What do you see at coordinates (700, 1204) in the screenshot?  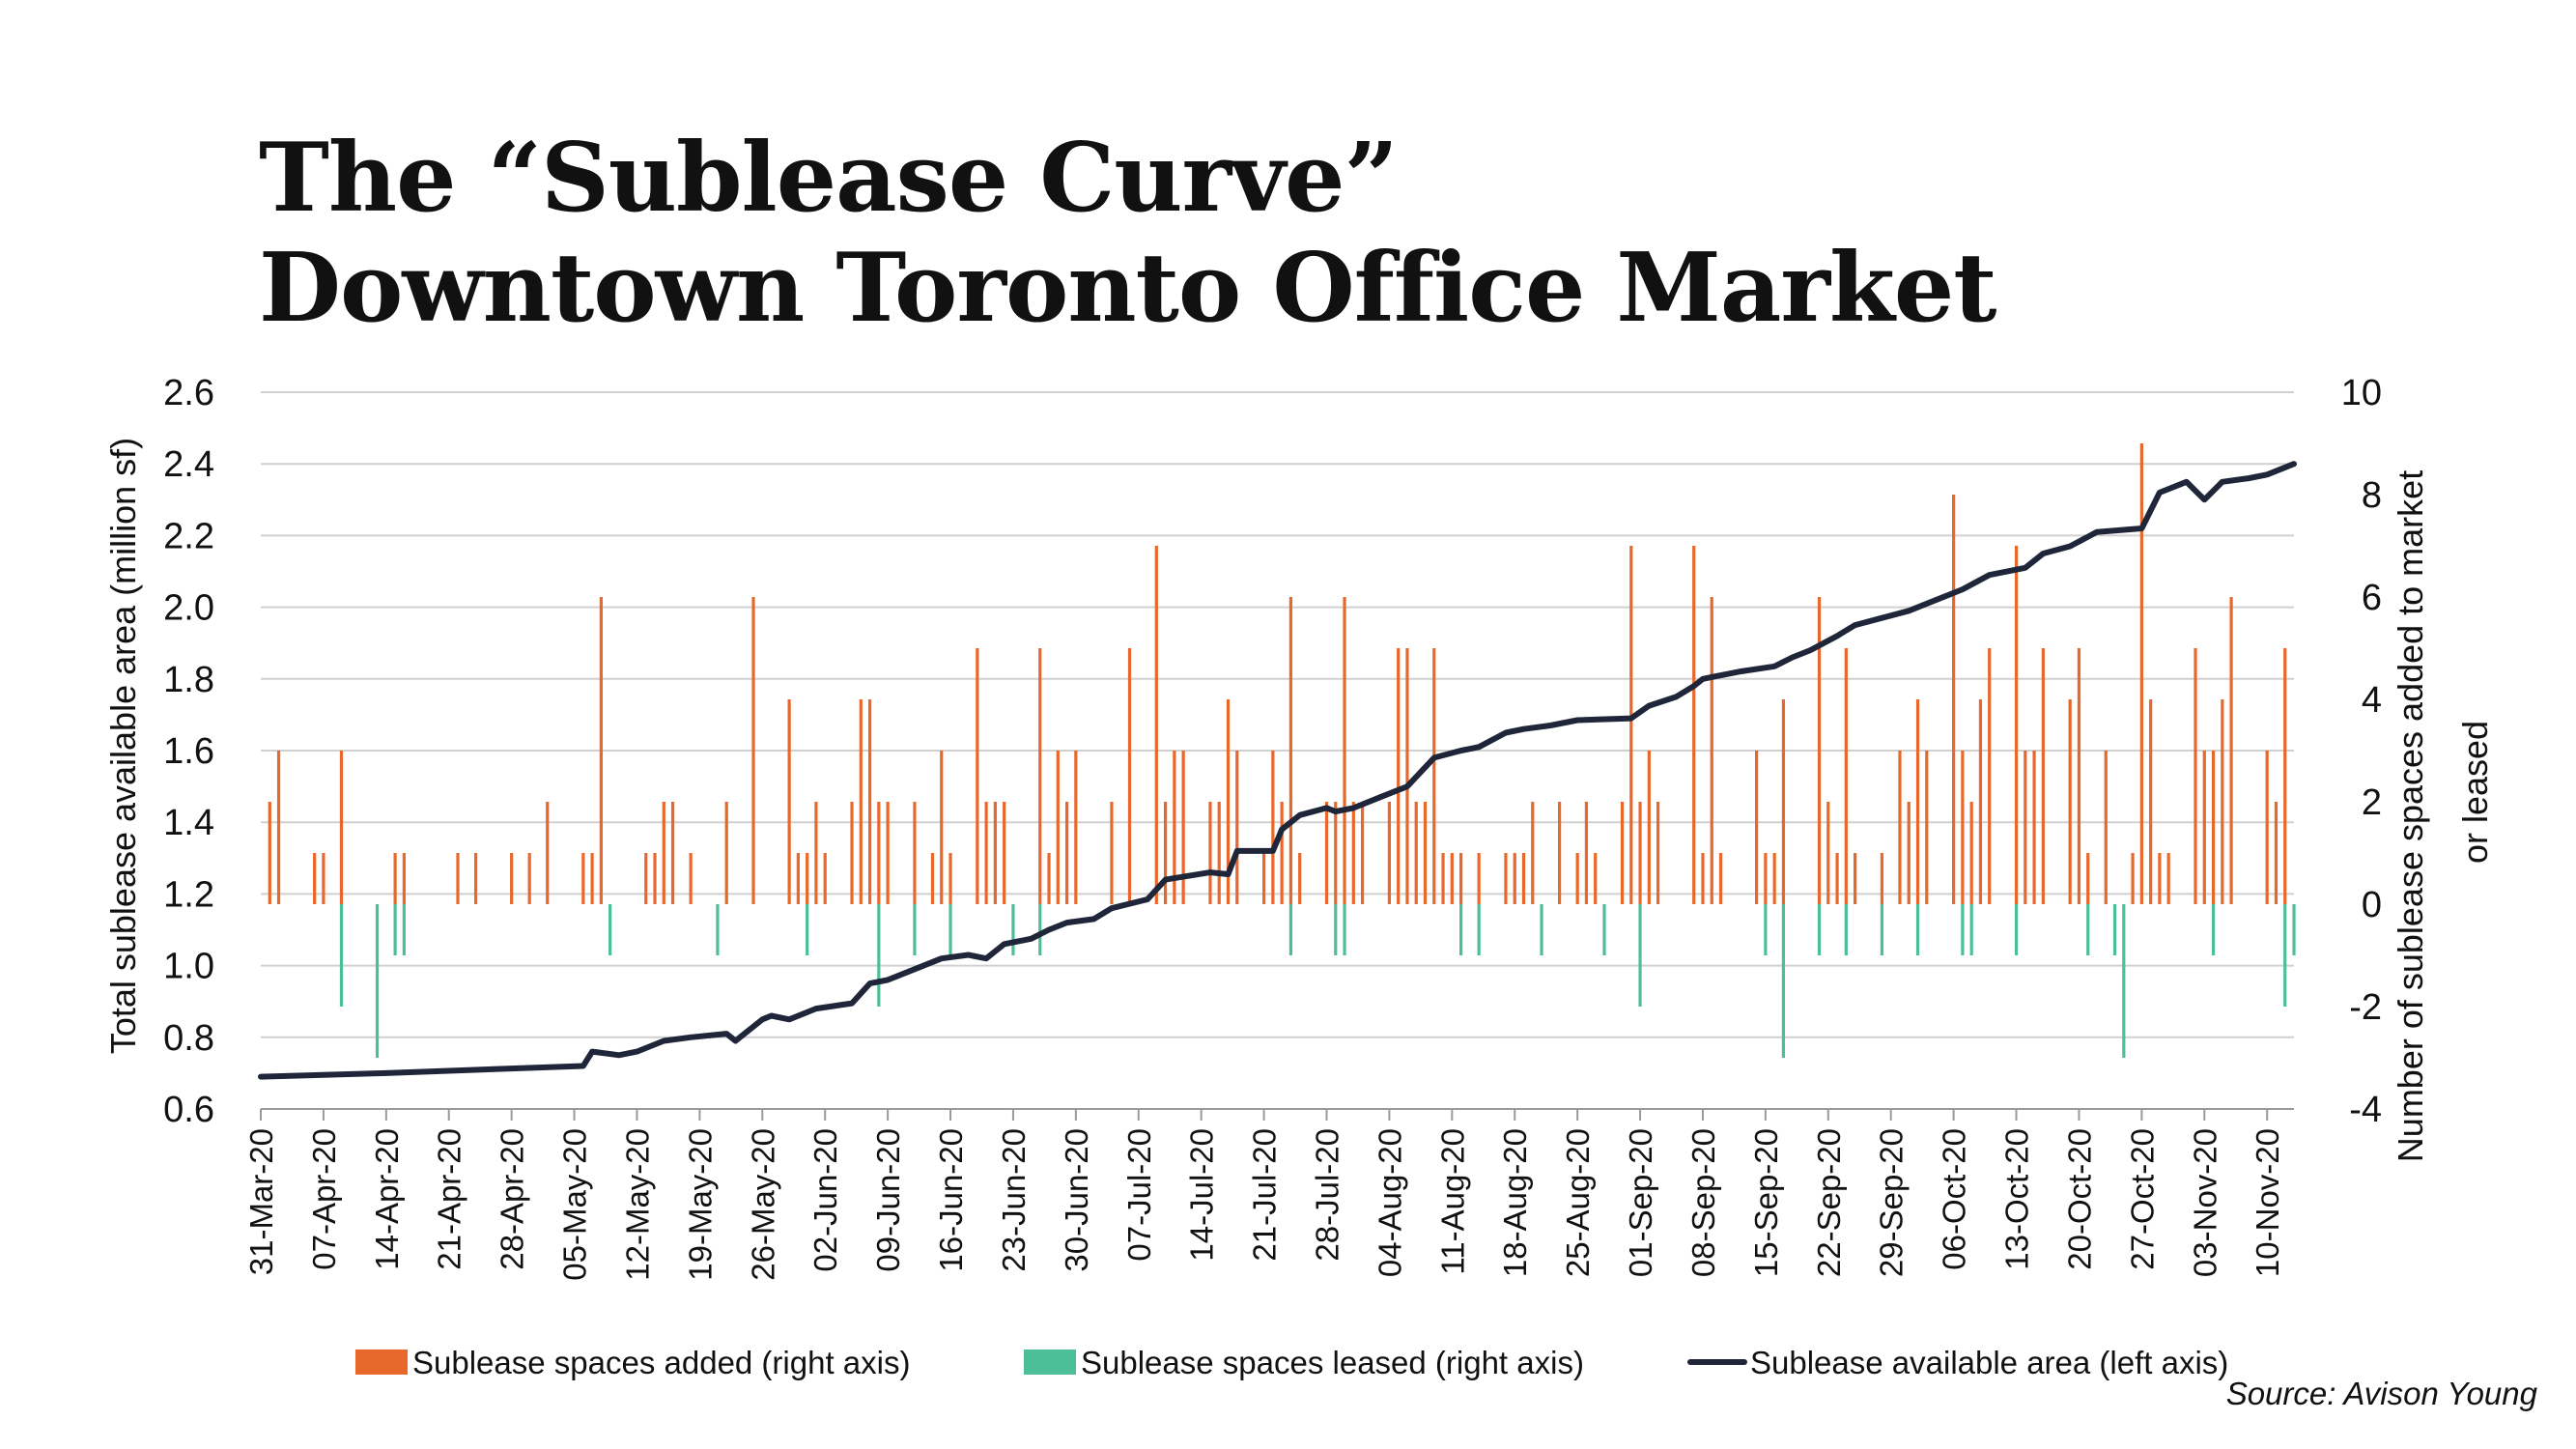 I see `x-axis-tick-label: 19-May-20` at bounding box center [700, 1204].